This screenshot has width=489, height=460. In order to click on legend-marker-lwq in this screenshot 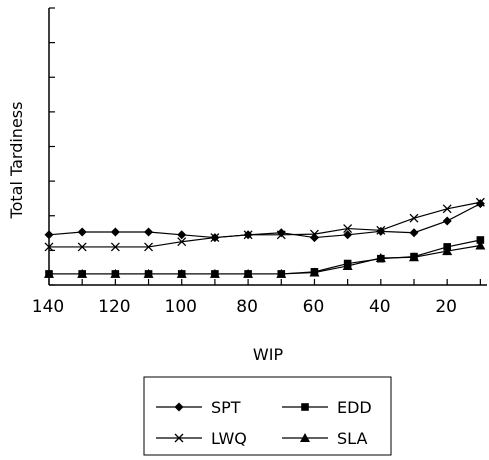, I will do `click(179, 438)`.